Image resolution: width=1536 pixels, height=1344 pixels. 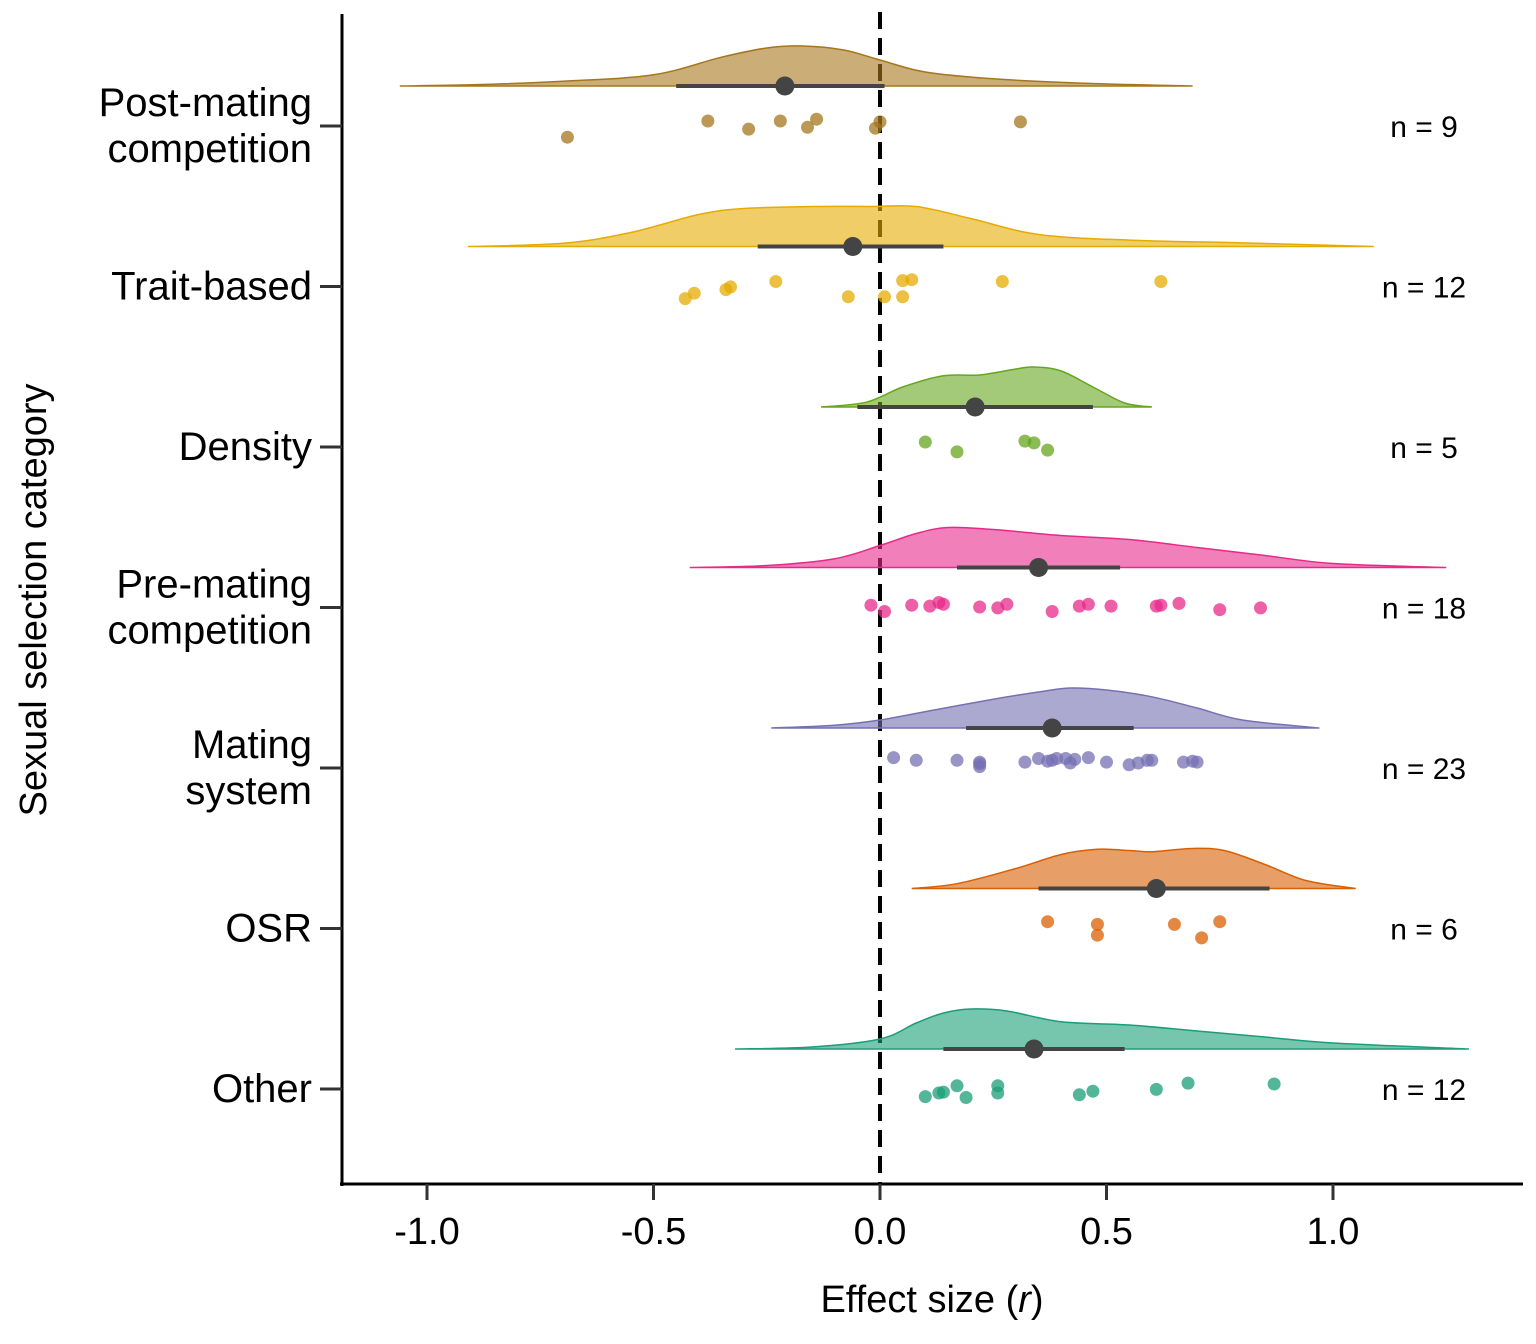 What do you see at coordinates (920, 255) in the screenshot?
I see `category-trait-based` at bounding box center [920, 255].